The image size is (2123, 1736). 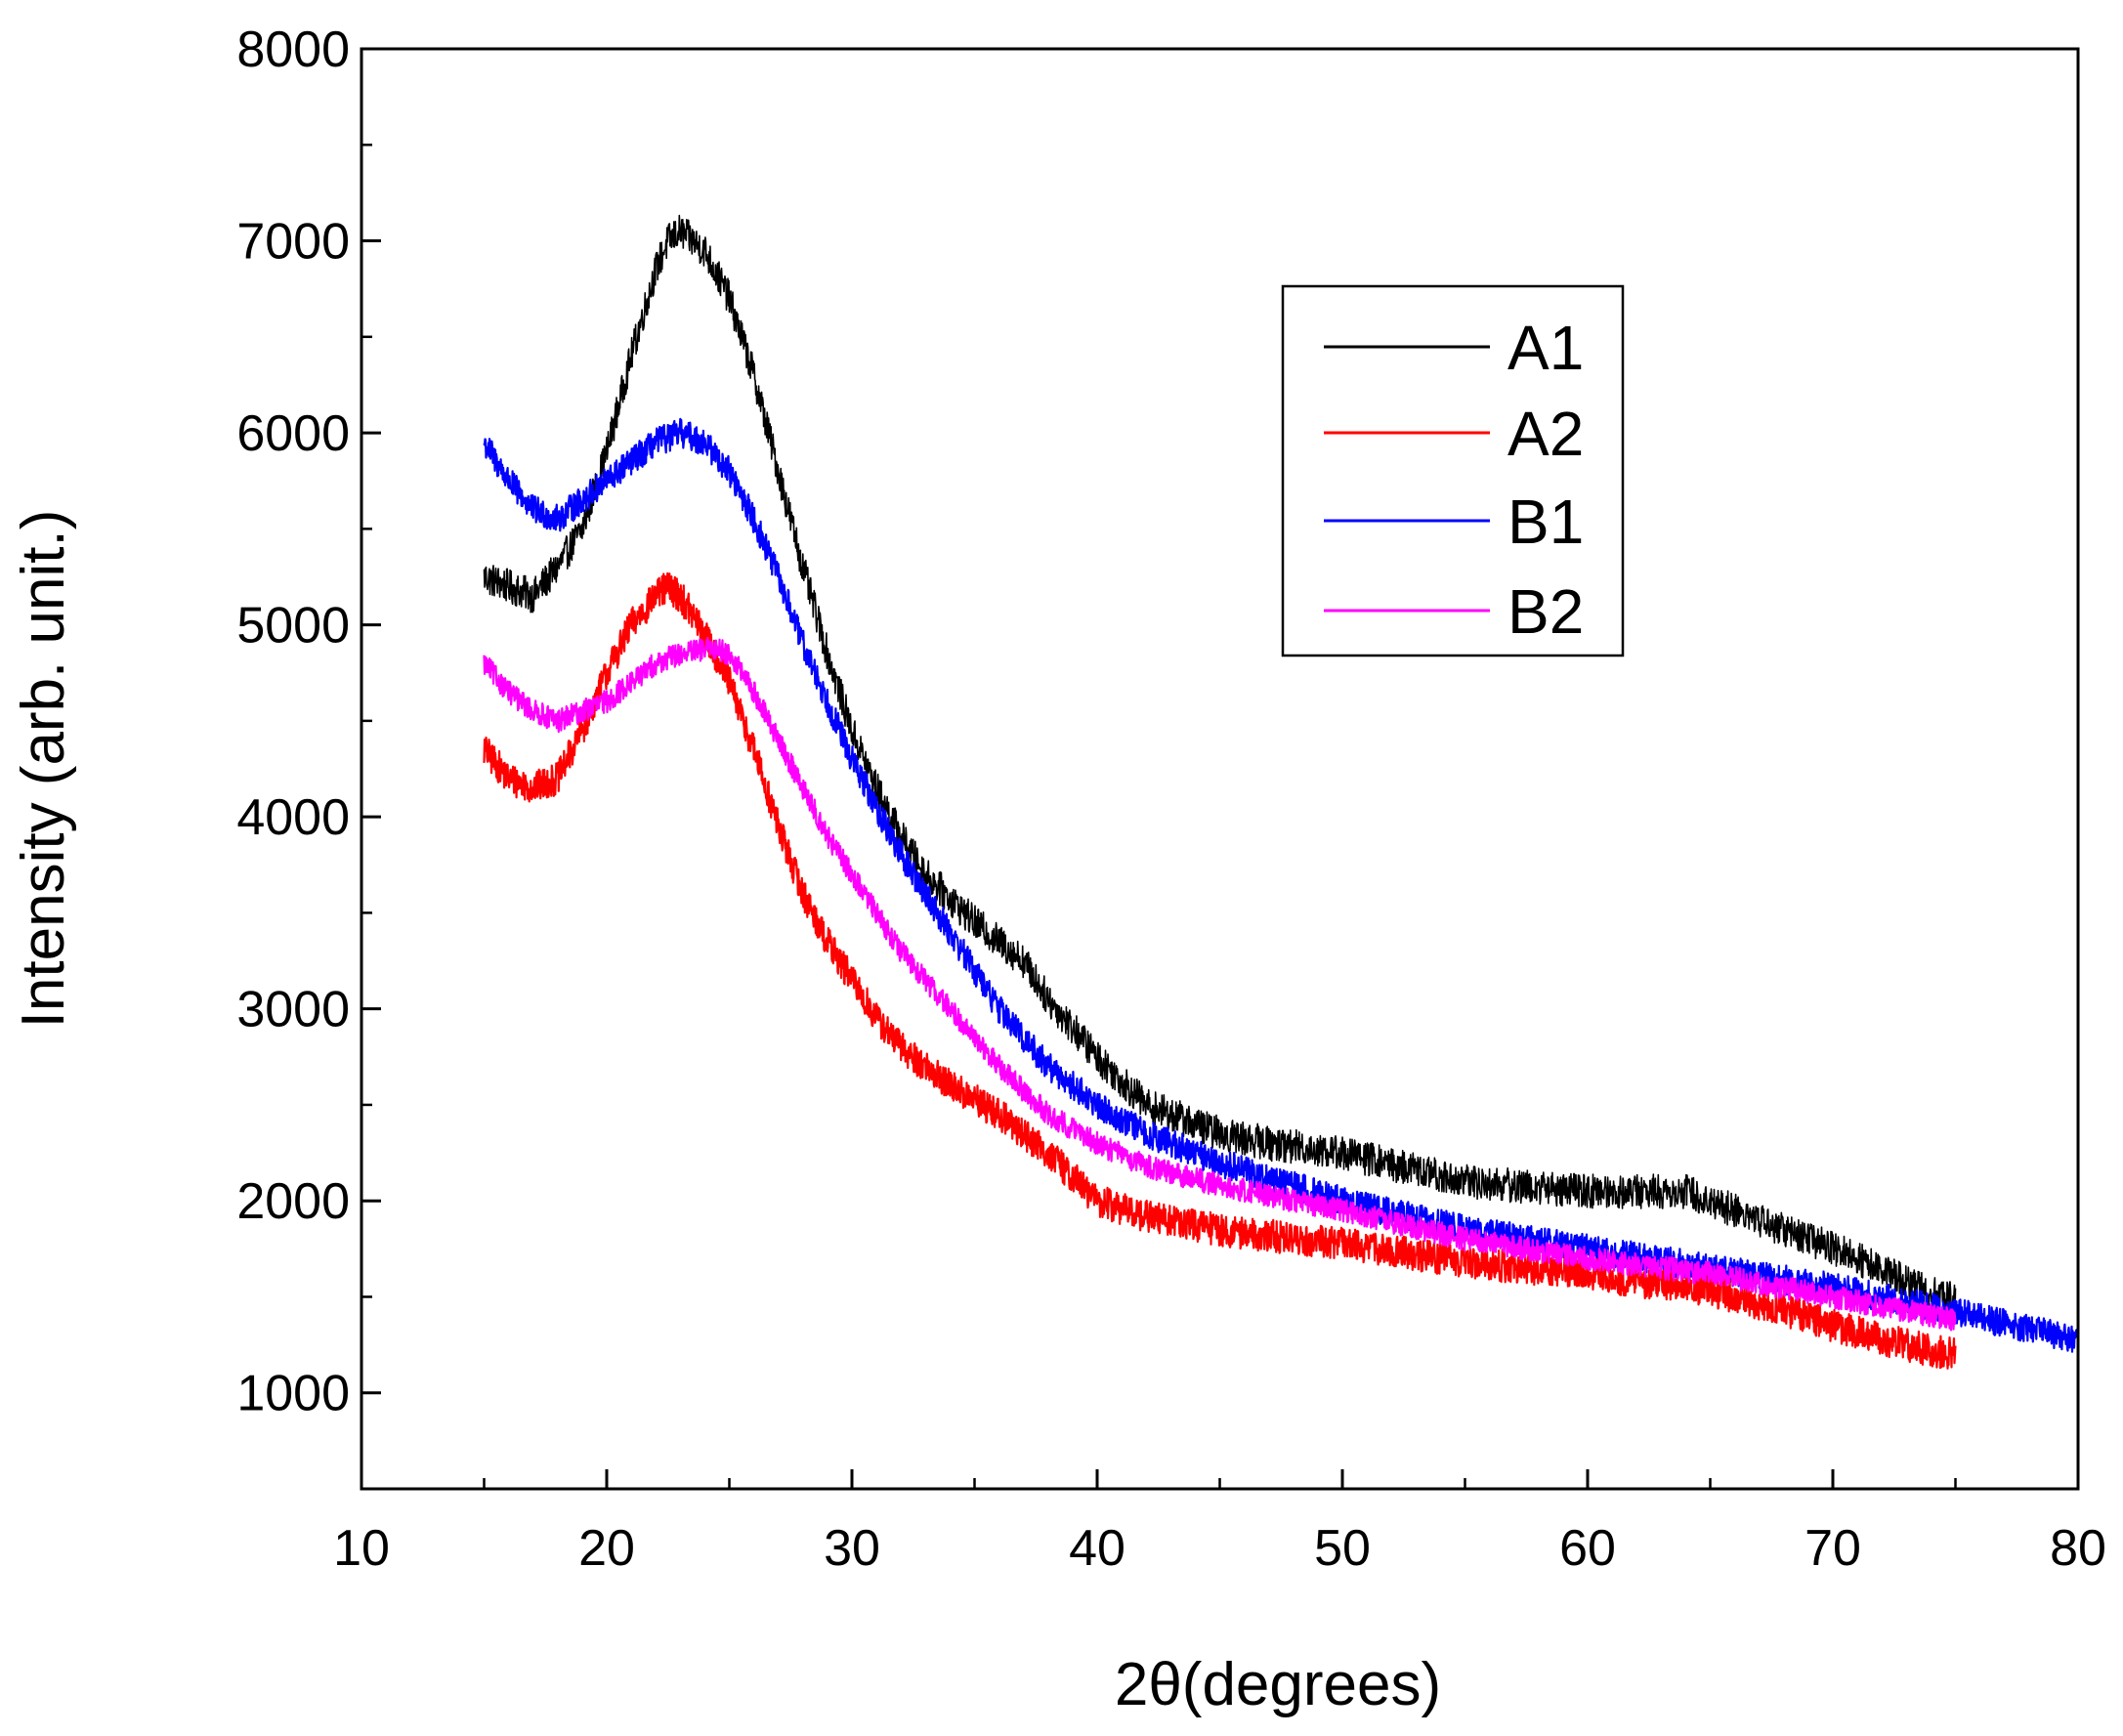 I want to click on y-tick-label-7000: 7000, so click(x=293, y=242).